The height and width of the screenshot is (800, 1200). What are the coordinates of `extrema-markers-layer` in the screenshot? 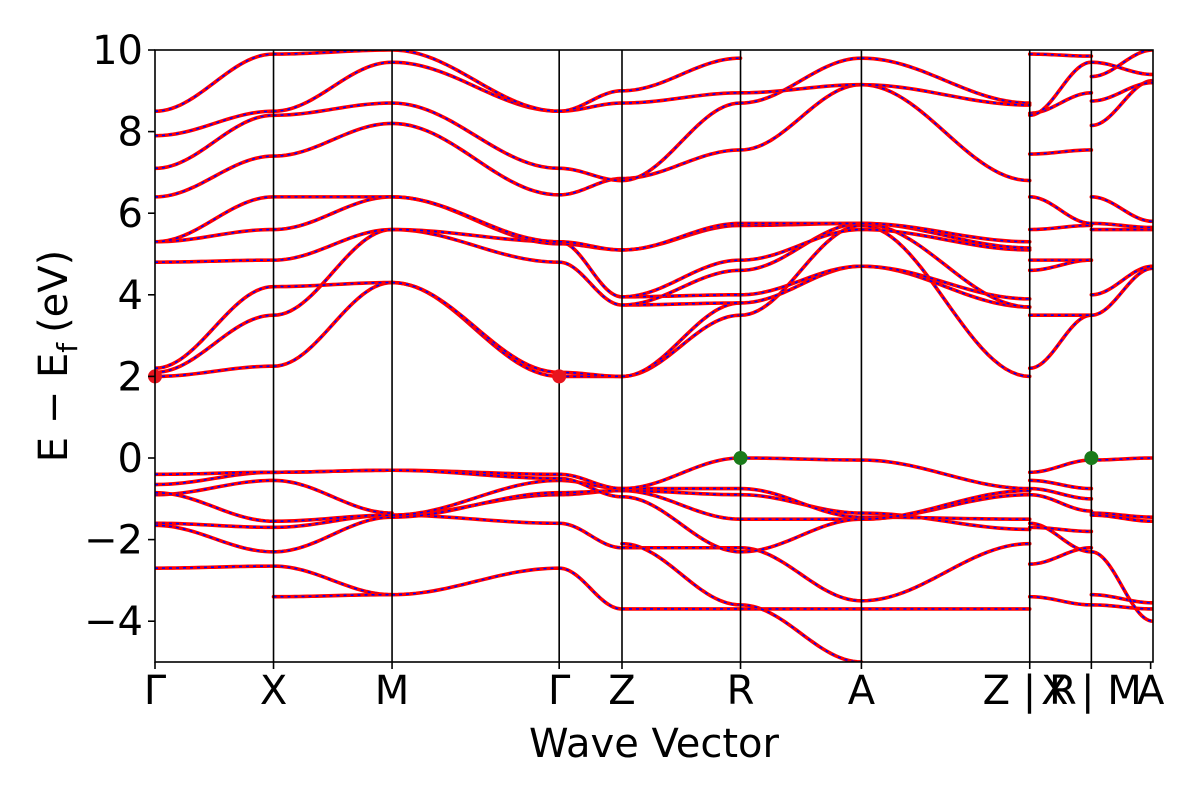 It's located at (623, 417).